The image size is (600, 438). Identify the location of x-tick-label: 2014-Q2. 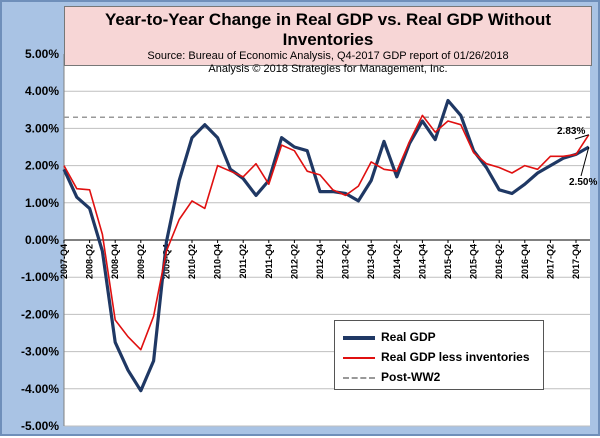
(397, 261).